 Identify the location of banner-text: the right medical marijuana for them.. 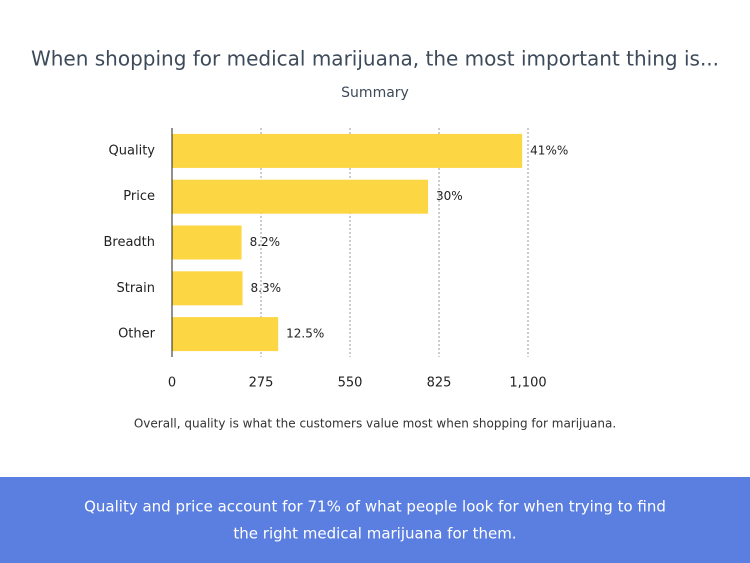
(374, 534).